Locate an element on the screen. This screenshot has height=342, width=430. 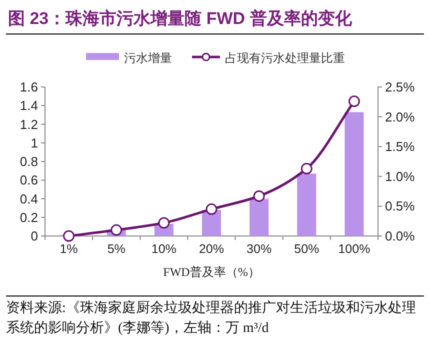
y-tick-label: 1.6 is located at coordinates (29, 87).